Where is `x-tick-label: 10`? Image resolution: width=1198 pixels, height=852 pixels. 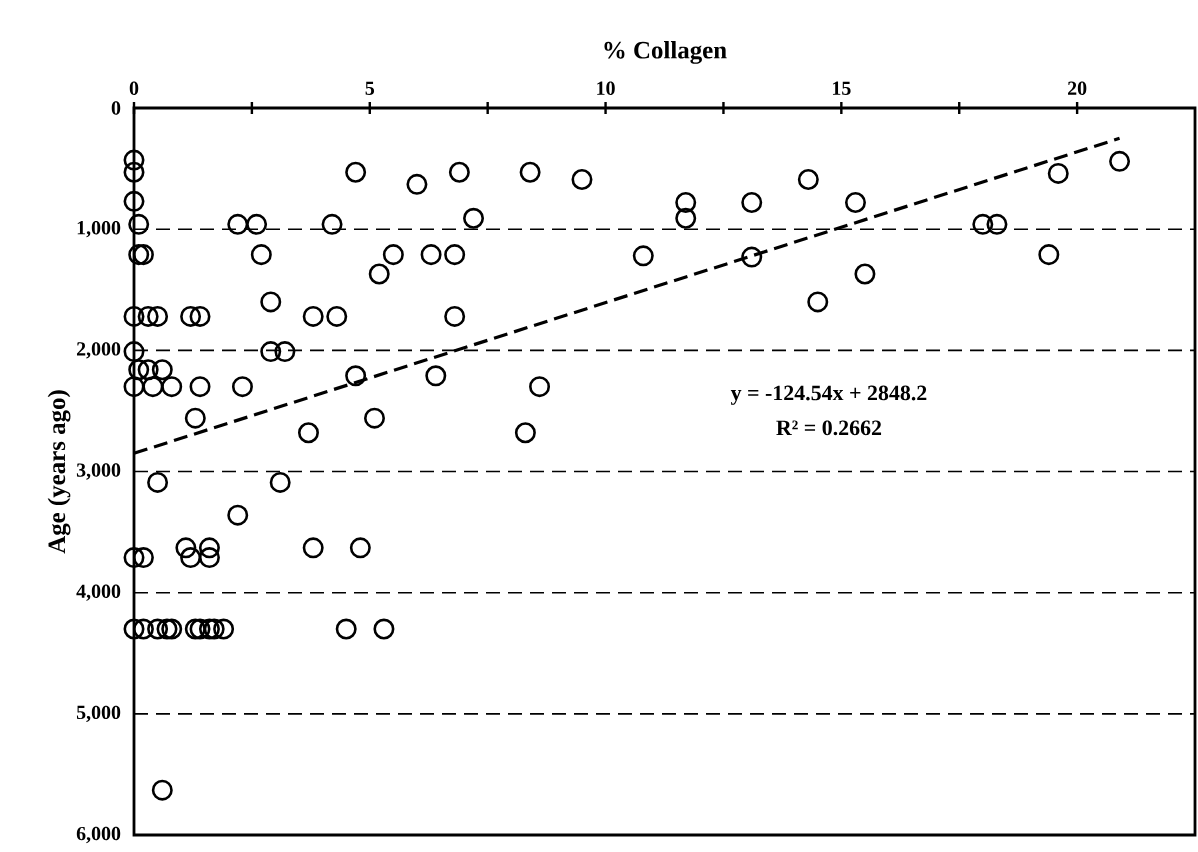
x-tick-label: 10 is located at coordinates (606, 88).